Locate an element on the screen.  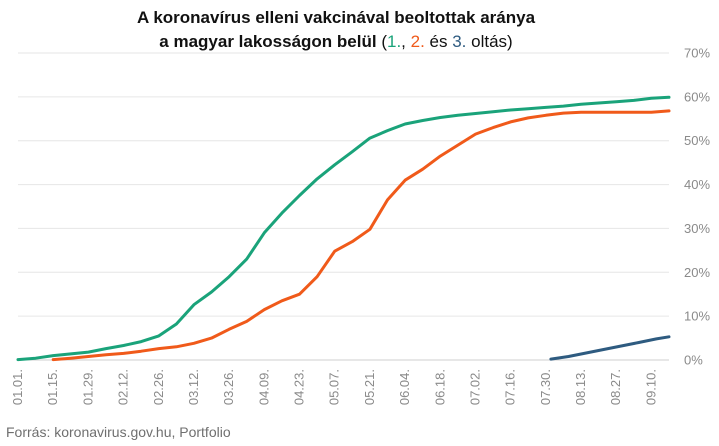
y-tick-label: 10% is located at coordinates (697, 316).